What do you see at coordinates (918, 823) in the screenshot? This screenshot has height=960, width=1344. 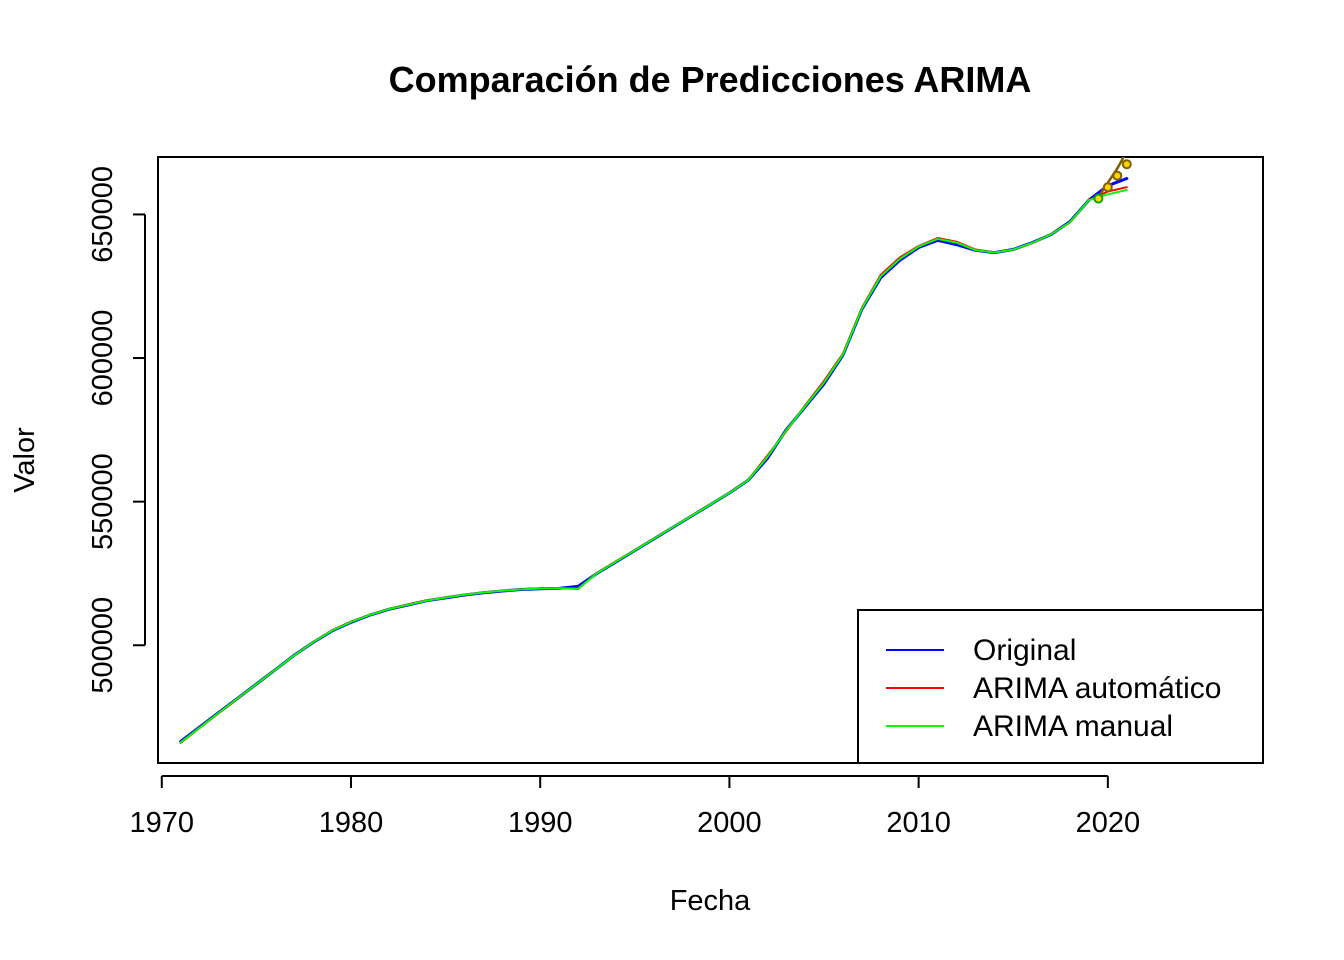 I see `x-tick-label: 2010` at bounding box center [918, 823].